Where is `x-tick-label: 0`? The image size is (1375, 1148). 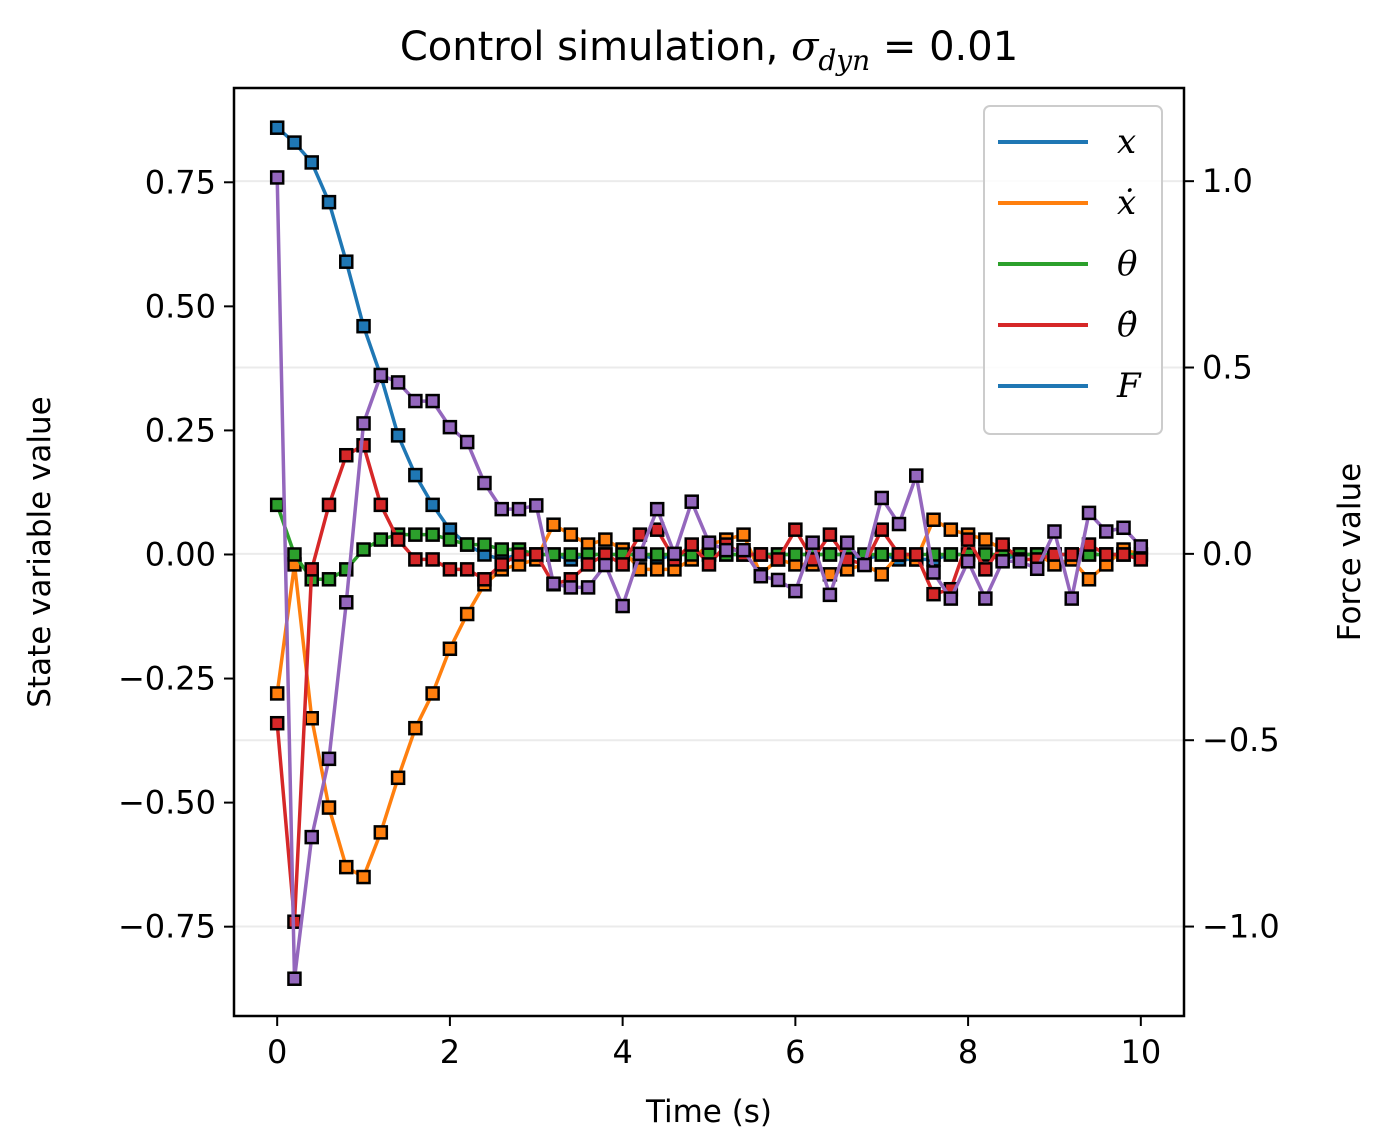 x-tick-label: 0 is located at coordinates (277, 1052).